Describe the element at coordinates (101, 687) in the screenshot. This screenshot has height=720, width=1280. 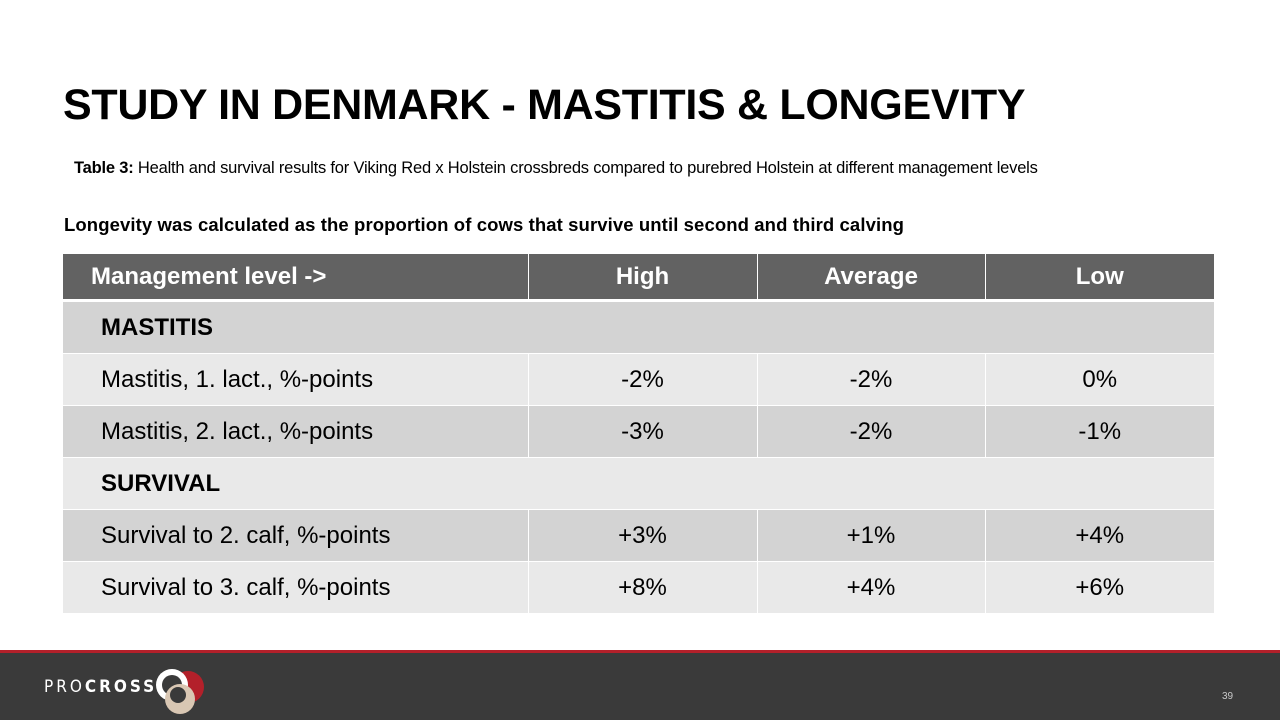
I see `procross-wordmark: PROCROSS` at that location.